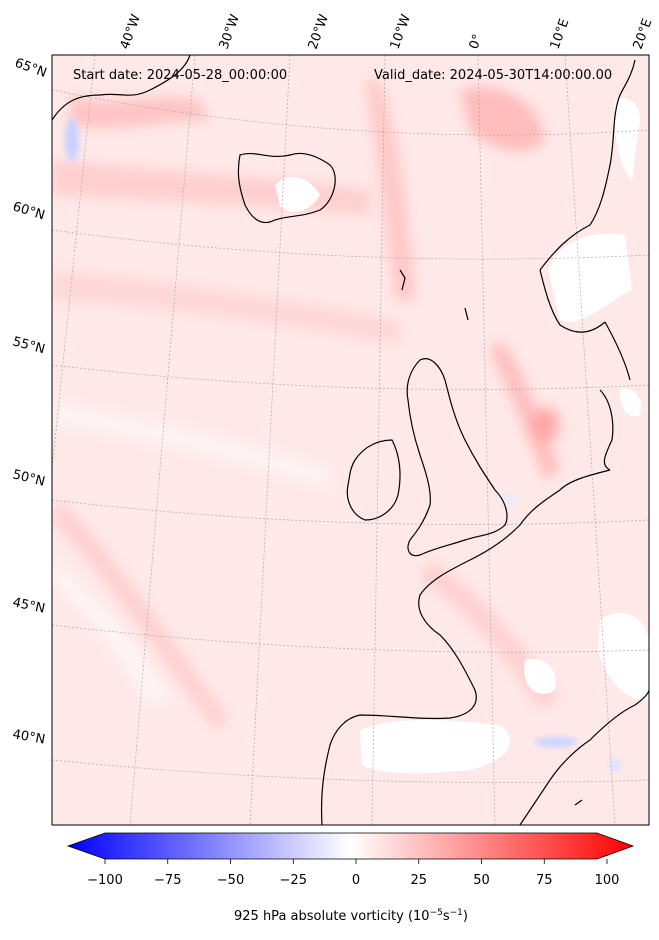 This screenshot has height=940, width=659. What do you see at coordinates (319, 31) in the screenshot?
I see `lon-label-20w: 20°W` at bounding box center [319, 31].